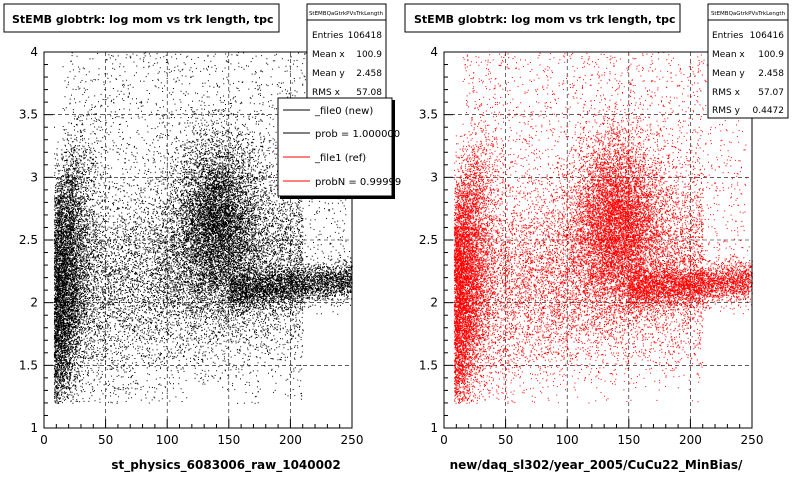  I want to click on left-stats-label-3: RMS x, so click(326, 93).